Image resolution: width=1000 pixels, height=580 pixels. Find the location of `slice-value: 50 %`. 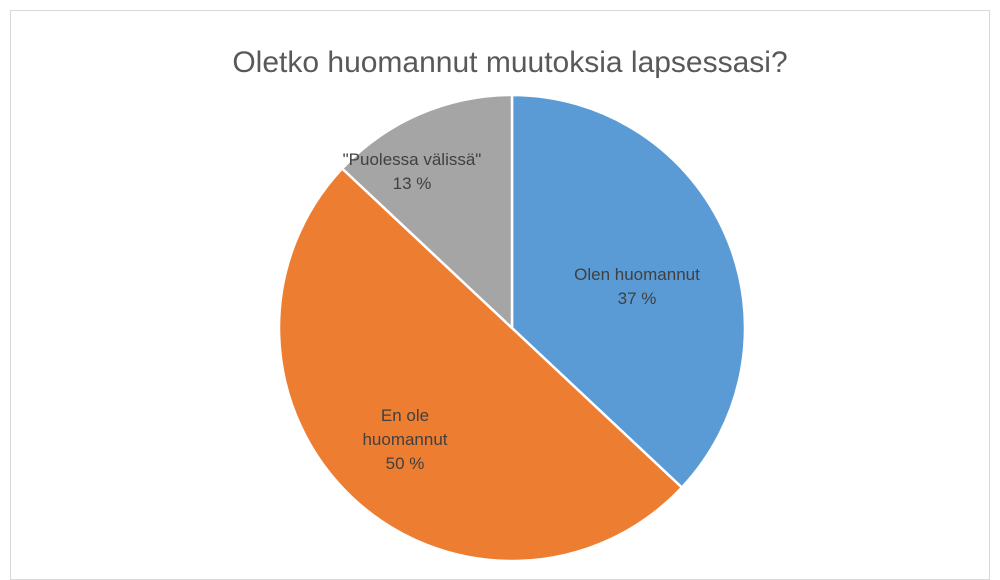

slice-value: 50 % is located at coordinates (405, 463).